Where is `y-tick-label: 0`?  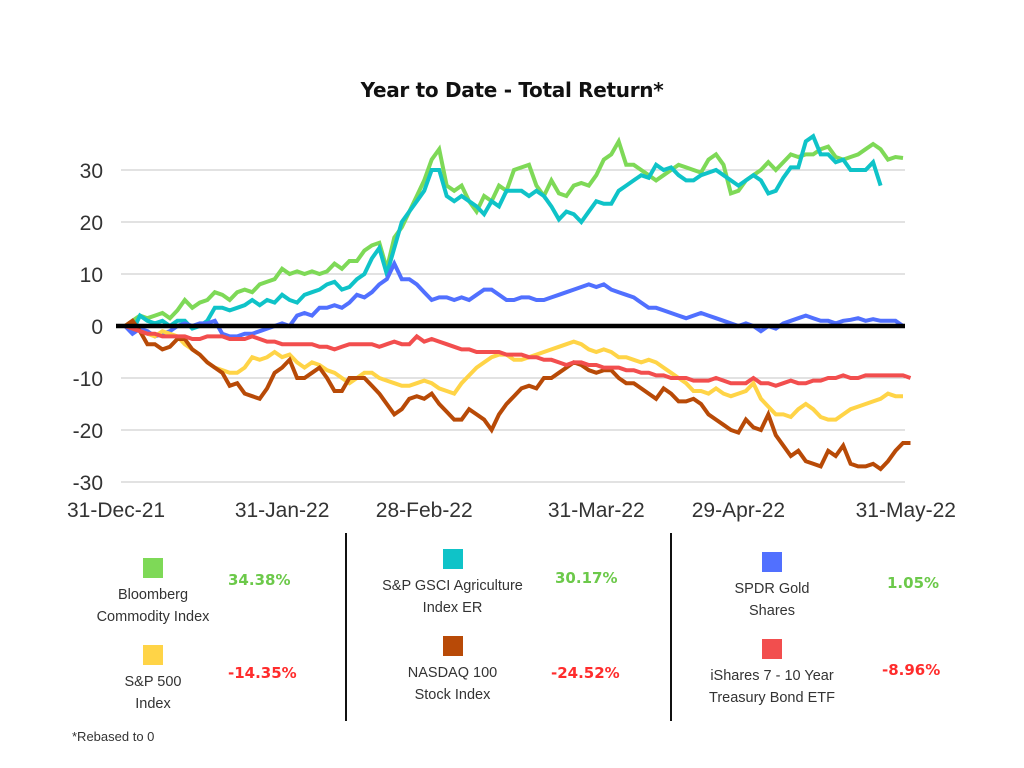 y-tick-label: 0 is located at coordinates (97, 327).